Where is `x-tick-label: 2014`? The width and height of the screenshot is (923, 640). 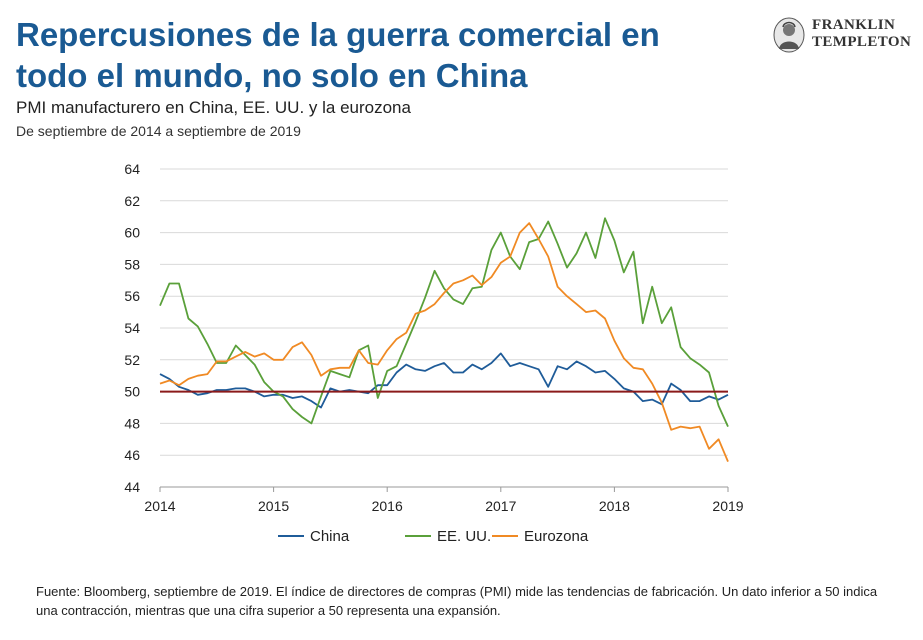 x-tick-label: 2014 is located at coordinates (159, 506).